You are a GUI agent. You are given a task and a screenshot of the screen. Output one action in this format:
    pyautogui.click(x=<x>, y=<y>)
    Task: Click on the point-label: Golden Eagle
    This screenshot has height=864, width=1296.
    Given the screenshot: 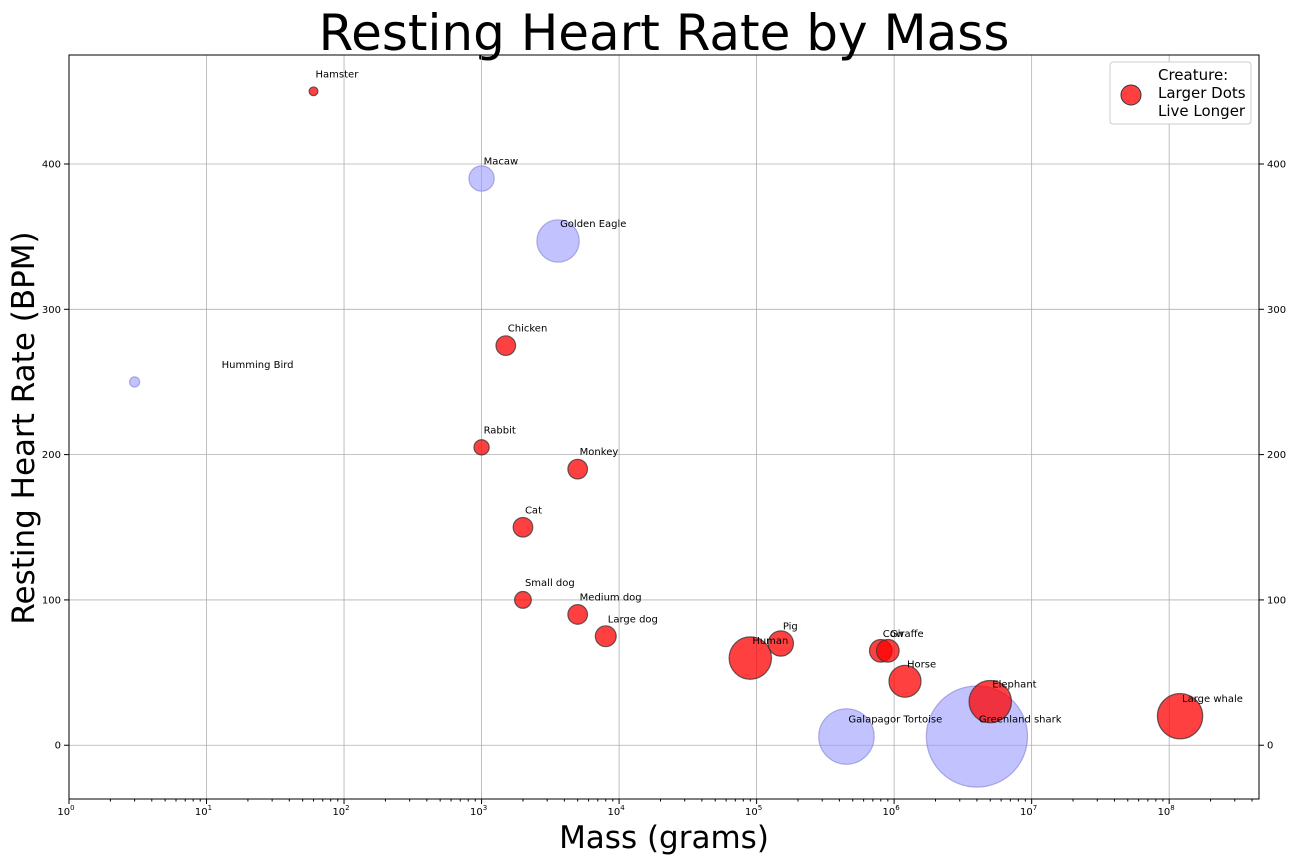 What is the action you would take?
    pyautogui.click(x=593, y=224)
    